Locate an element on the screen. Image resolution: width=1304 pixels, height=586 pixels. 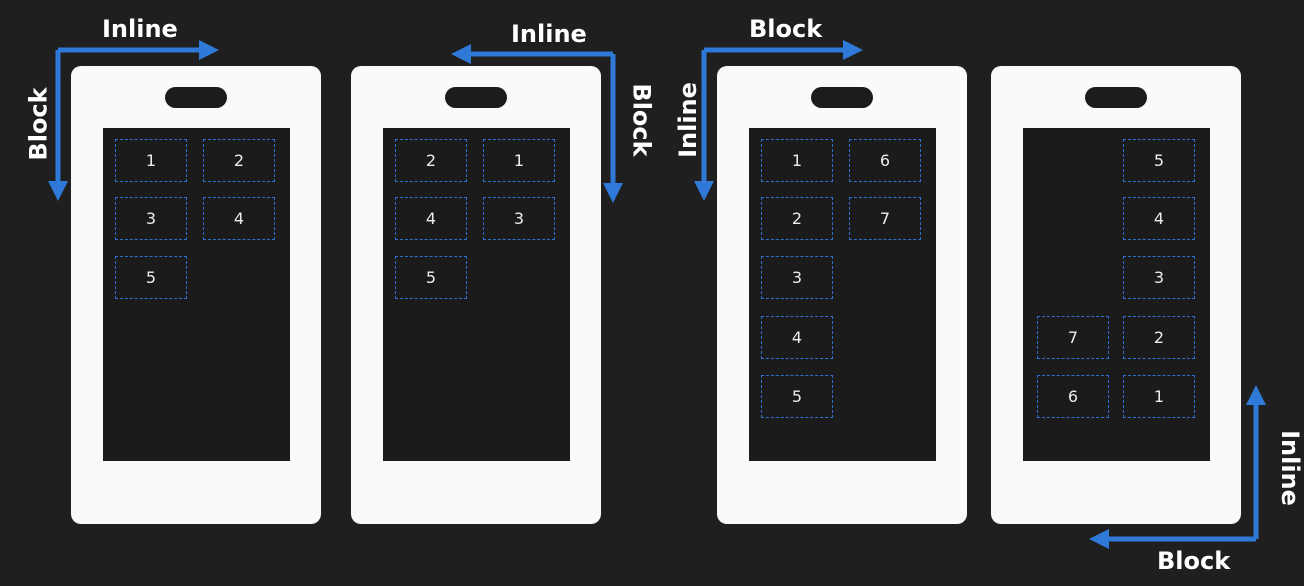
phone-rtl-tb: 2 1 4 3 5 is located at coordinates (476, 295).